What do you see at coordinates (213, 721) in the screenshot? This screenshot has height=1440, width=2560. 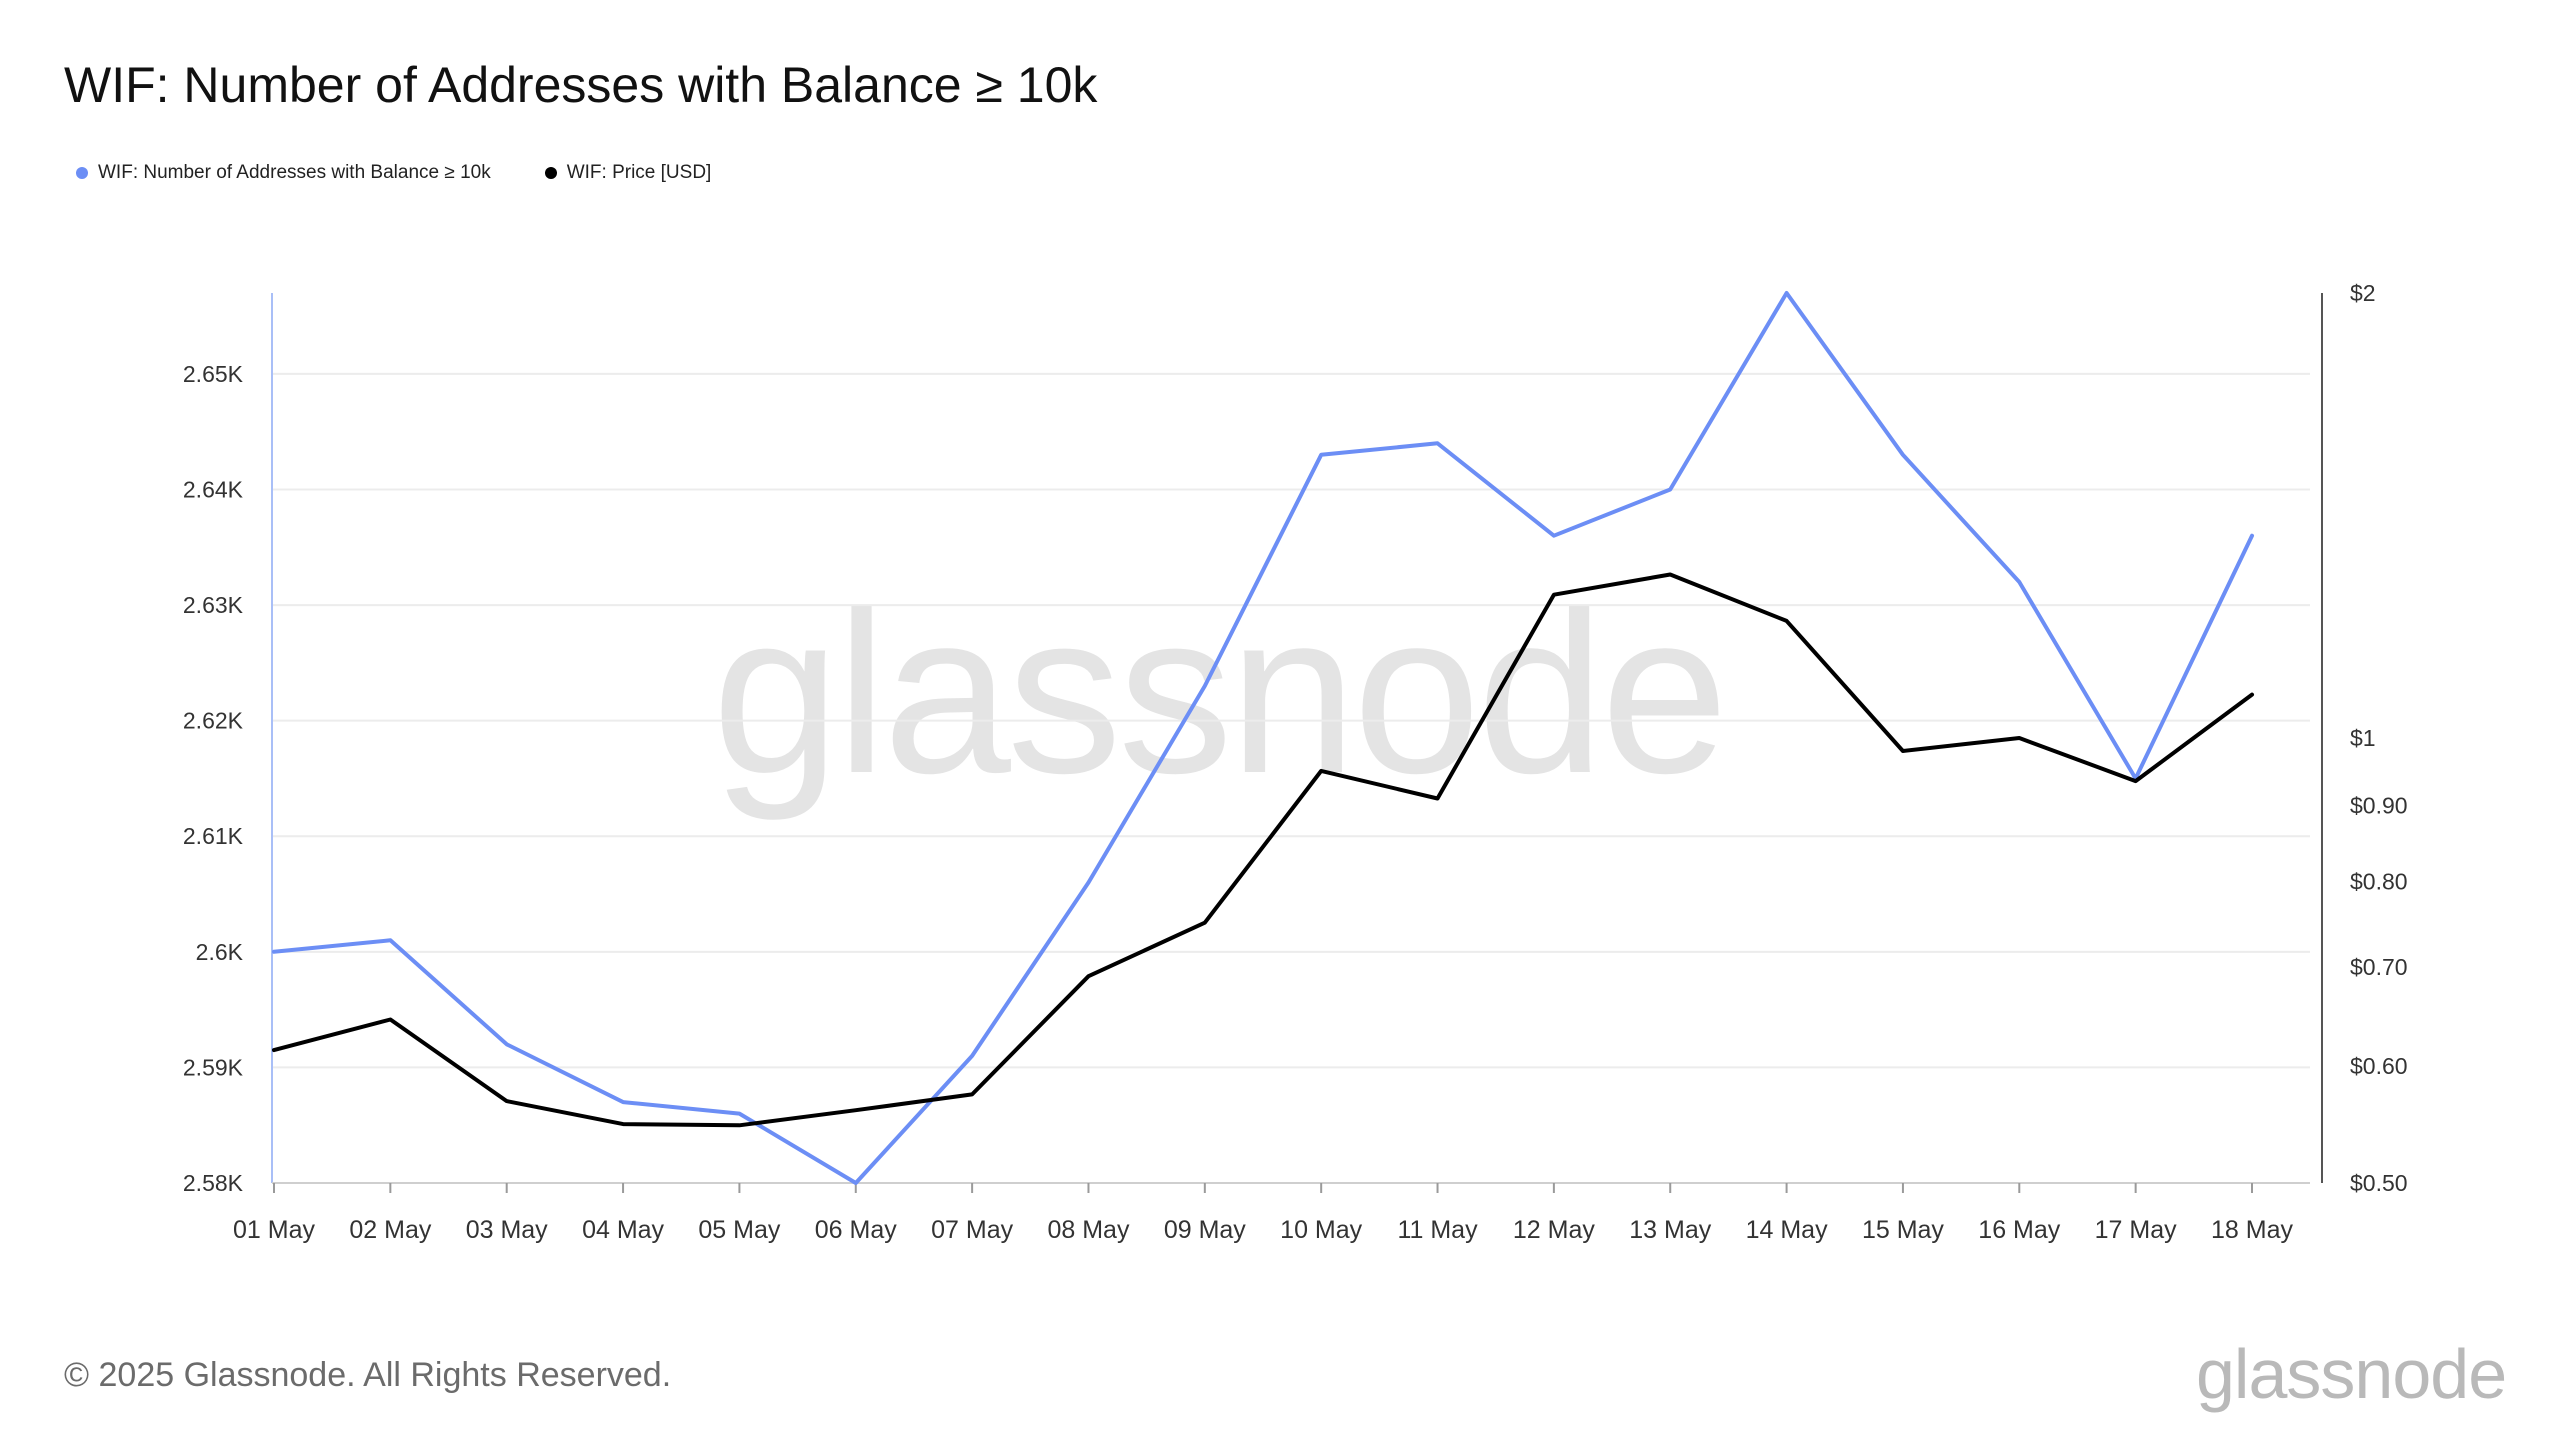 I see `left-tick-label: 2.62K` at bounding box center [213, 721].